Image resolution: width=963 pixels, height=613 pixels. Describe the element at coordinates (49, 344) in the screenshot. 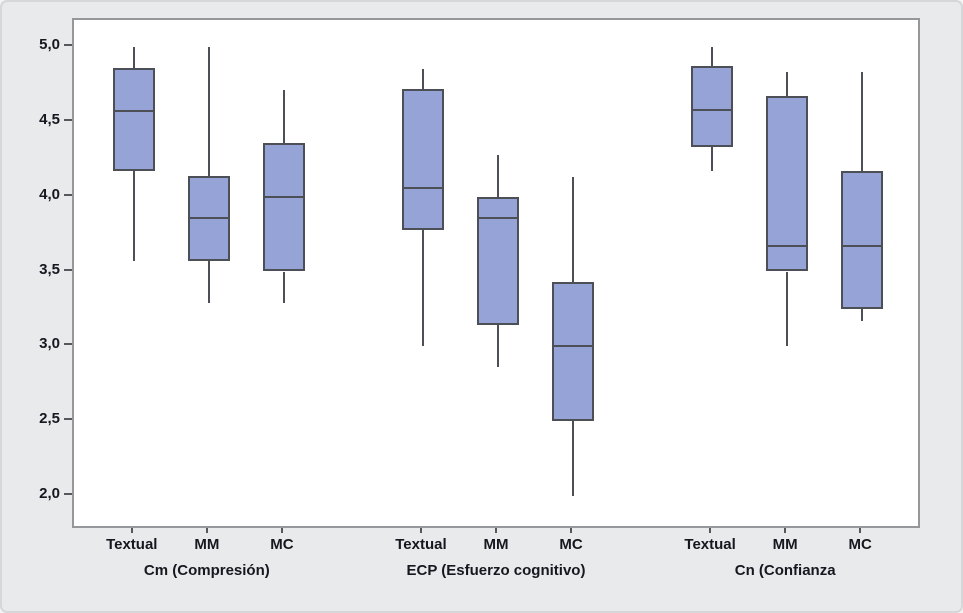

I see `y-axis-tick-label: 3,0` at that location.